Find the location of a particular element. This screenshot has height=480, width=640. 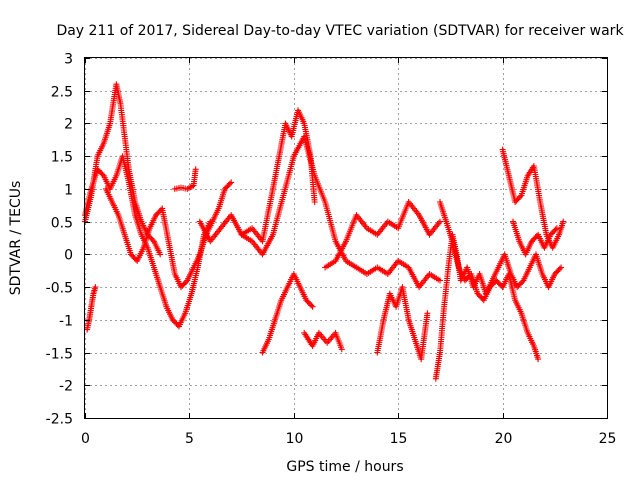

series-s2 is located at coordinates (123, 169).